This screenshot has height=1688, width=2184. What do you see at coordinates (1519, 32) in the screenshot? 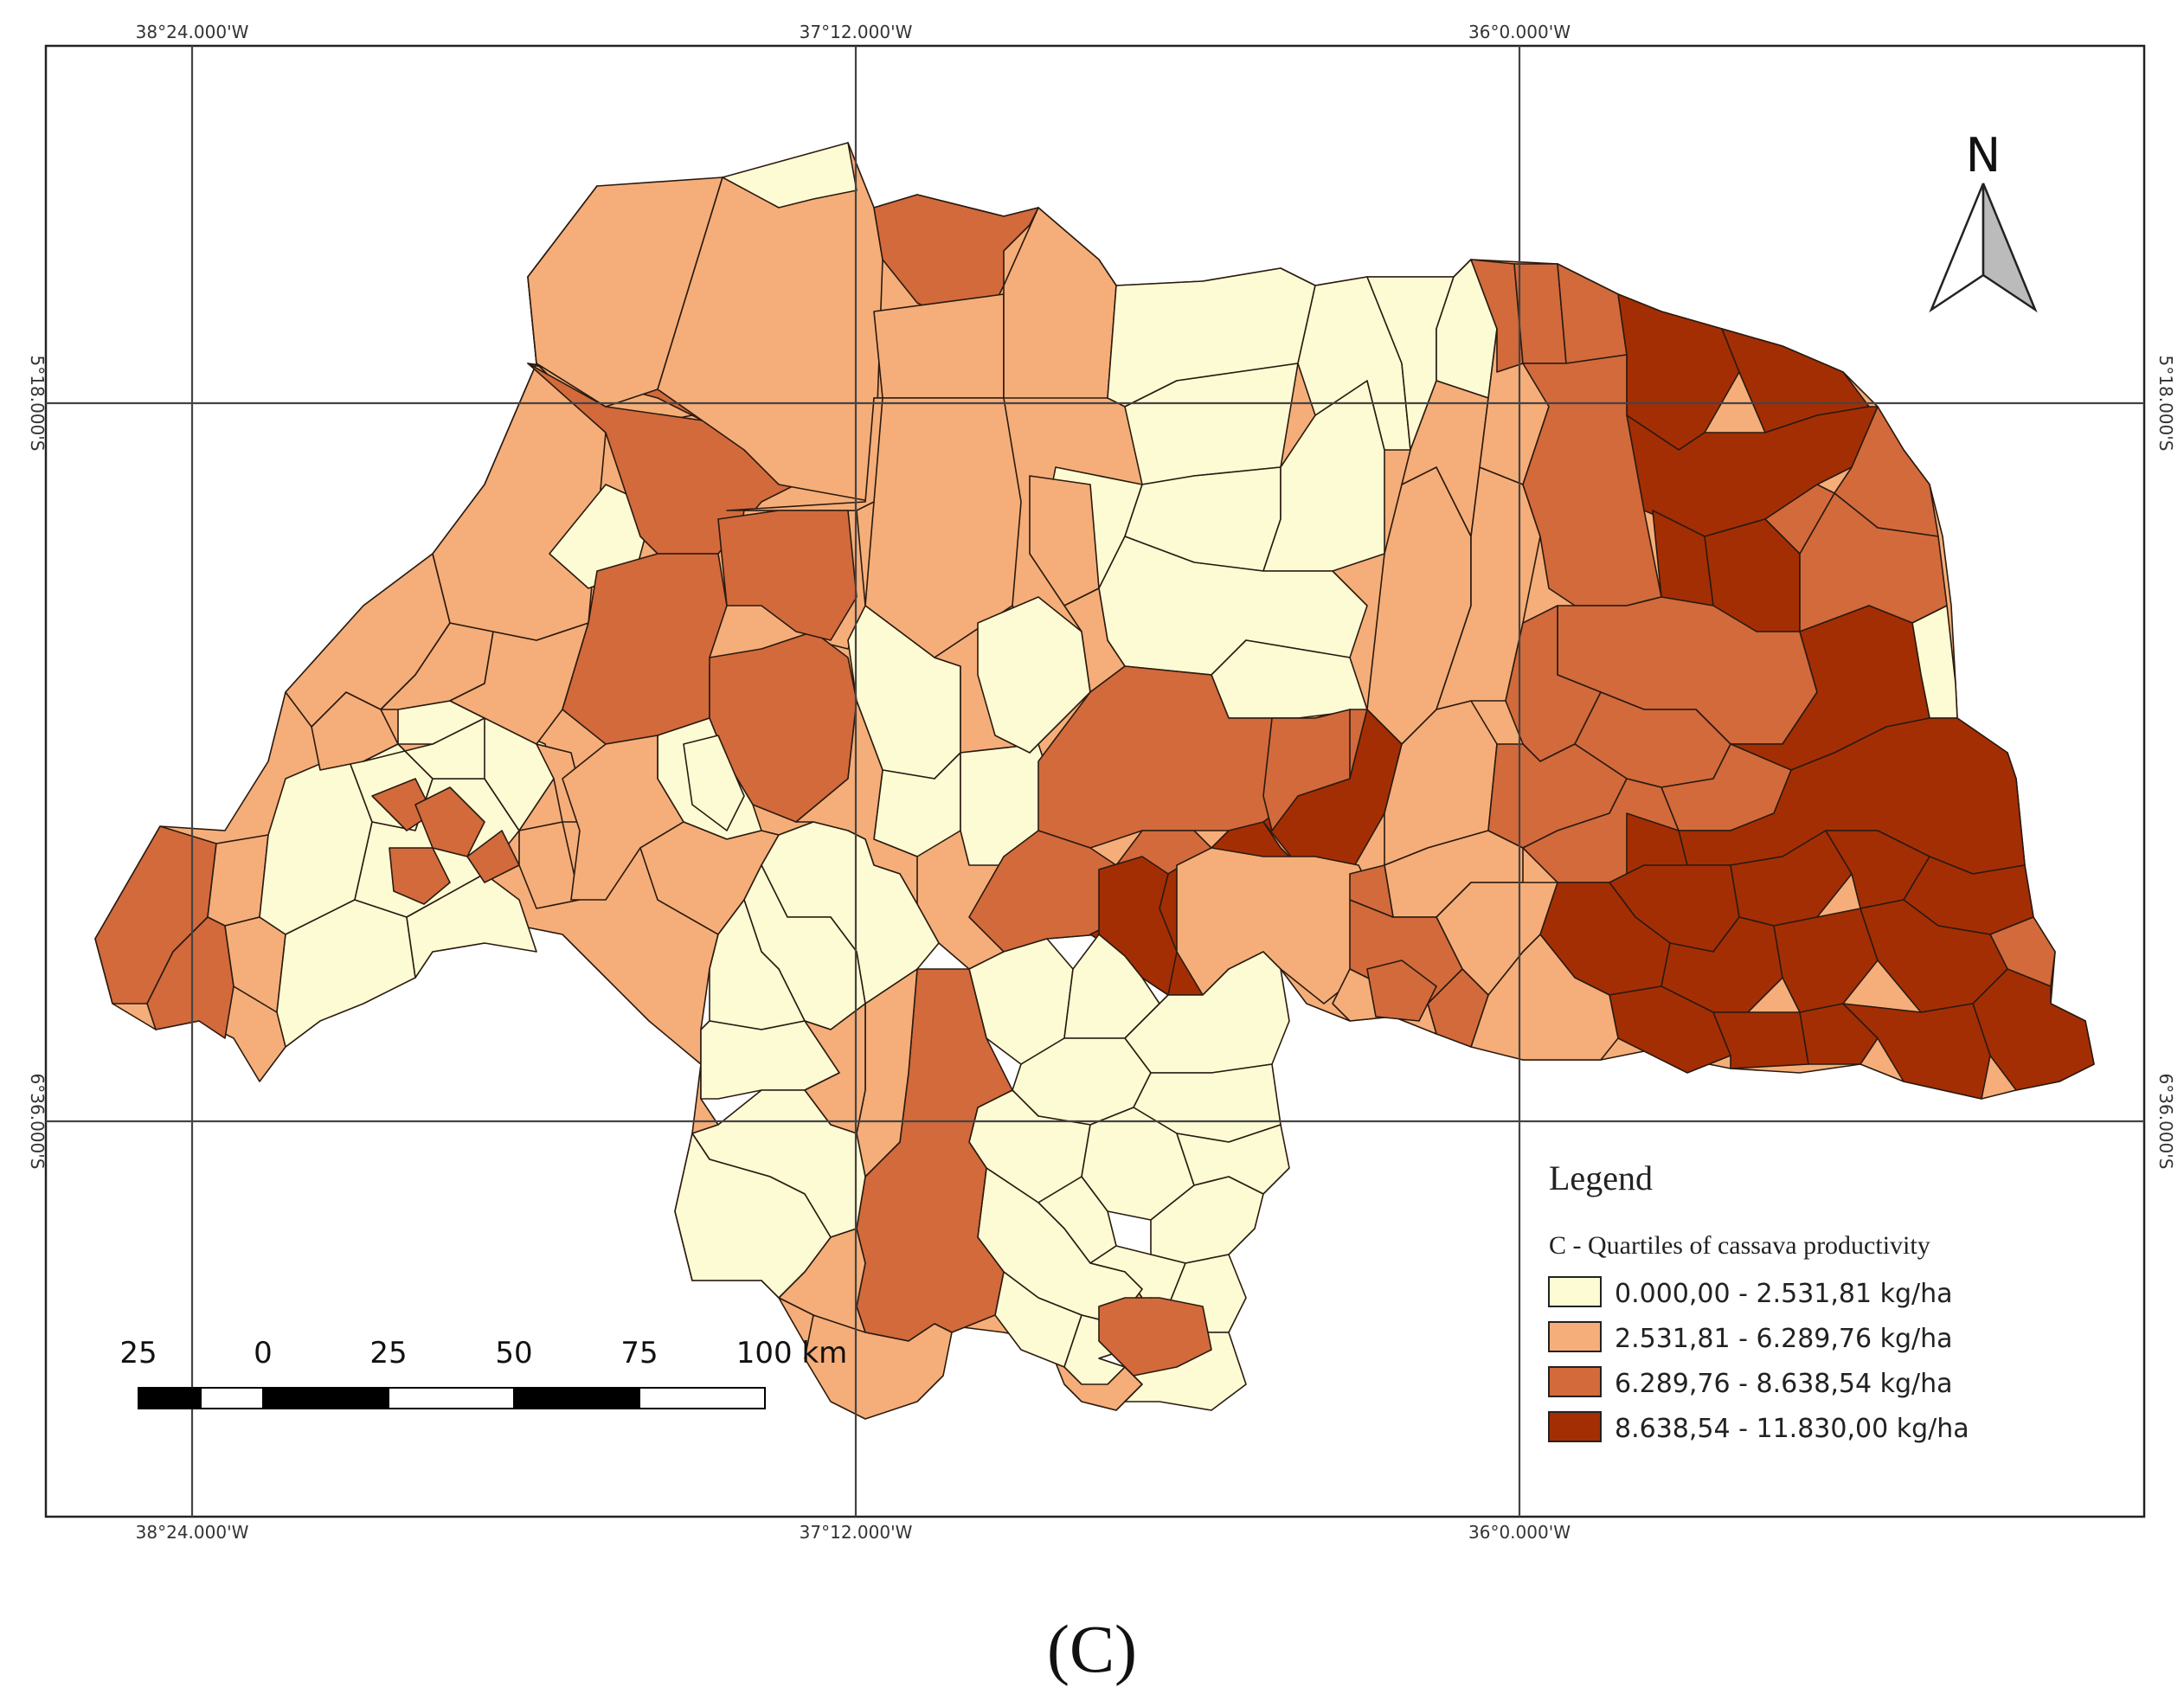
I see `grid-label-top: 36°0.000'W` at bounding box center [1519, 32].